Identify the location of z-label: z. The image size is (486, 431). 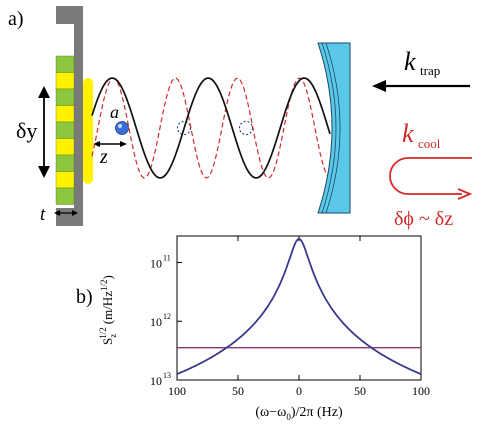
(103, 157).